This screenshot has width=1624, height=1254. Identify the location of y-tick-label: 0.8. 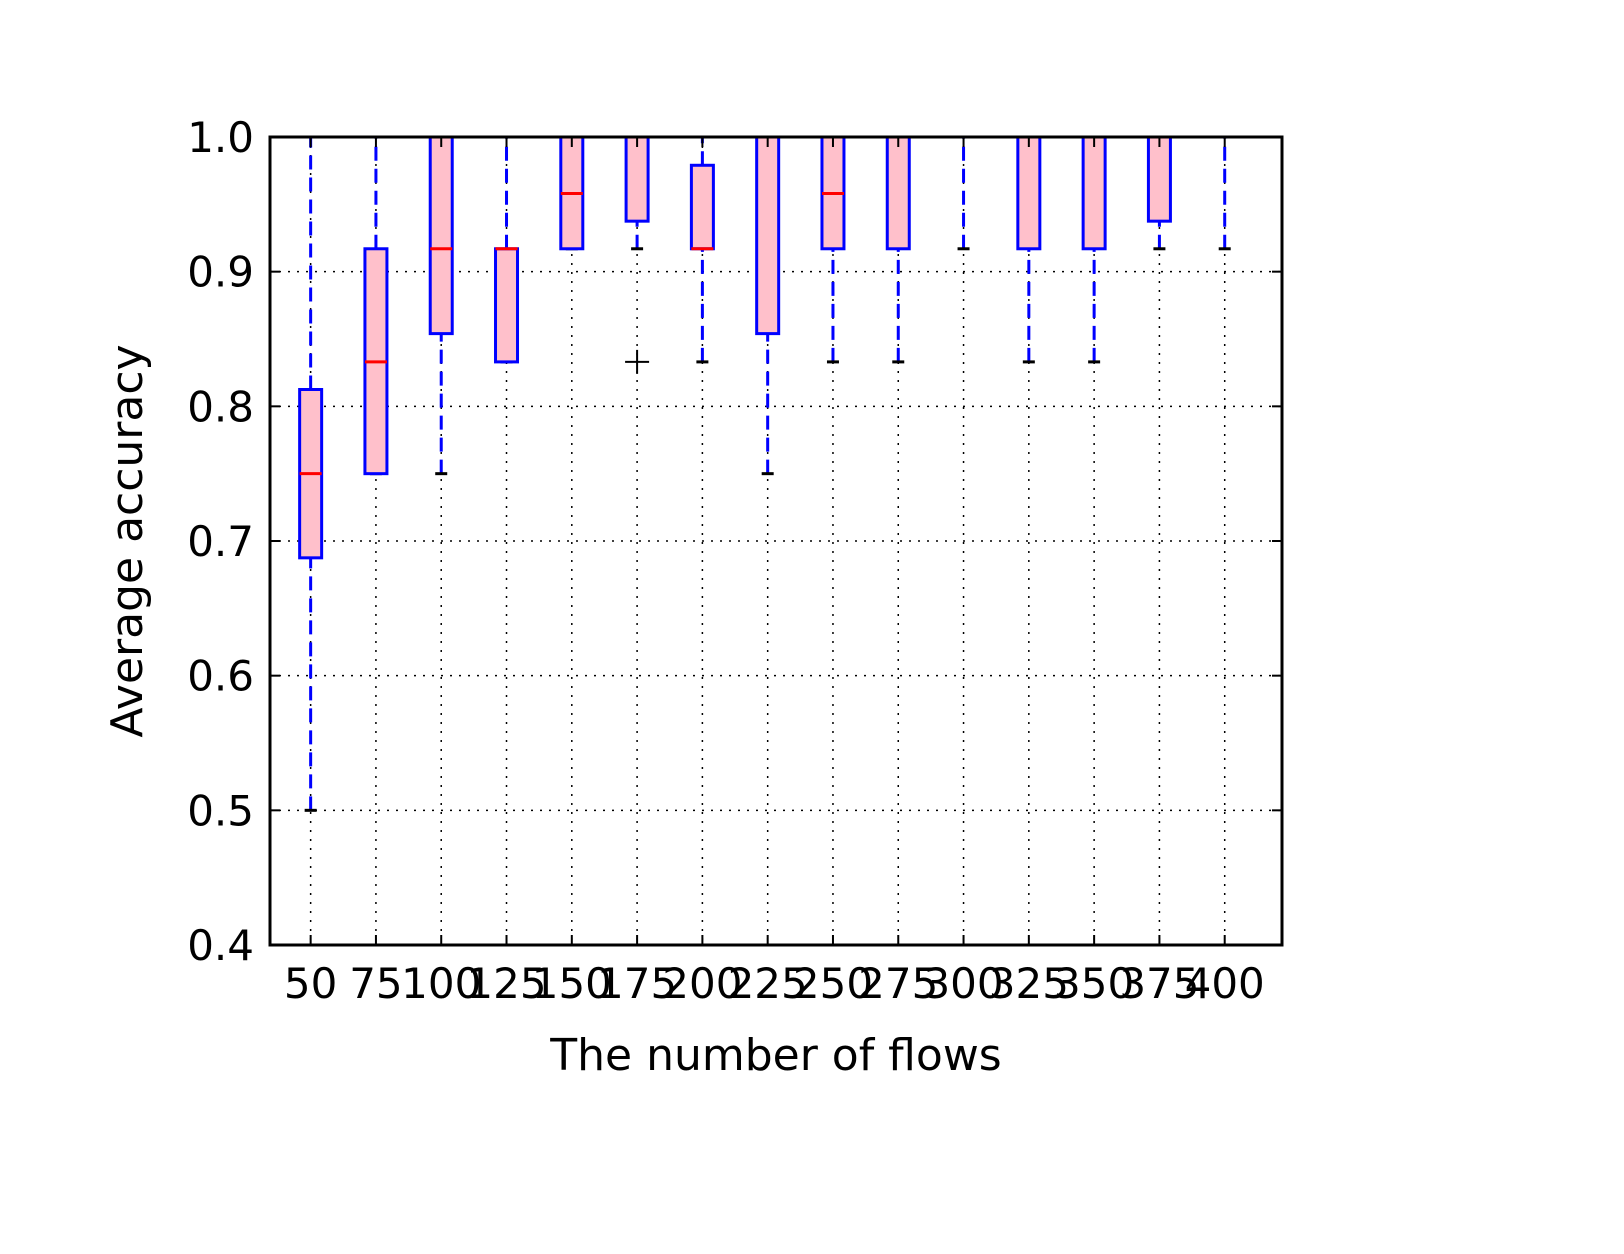
(220, 406).